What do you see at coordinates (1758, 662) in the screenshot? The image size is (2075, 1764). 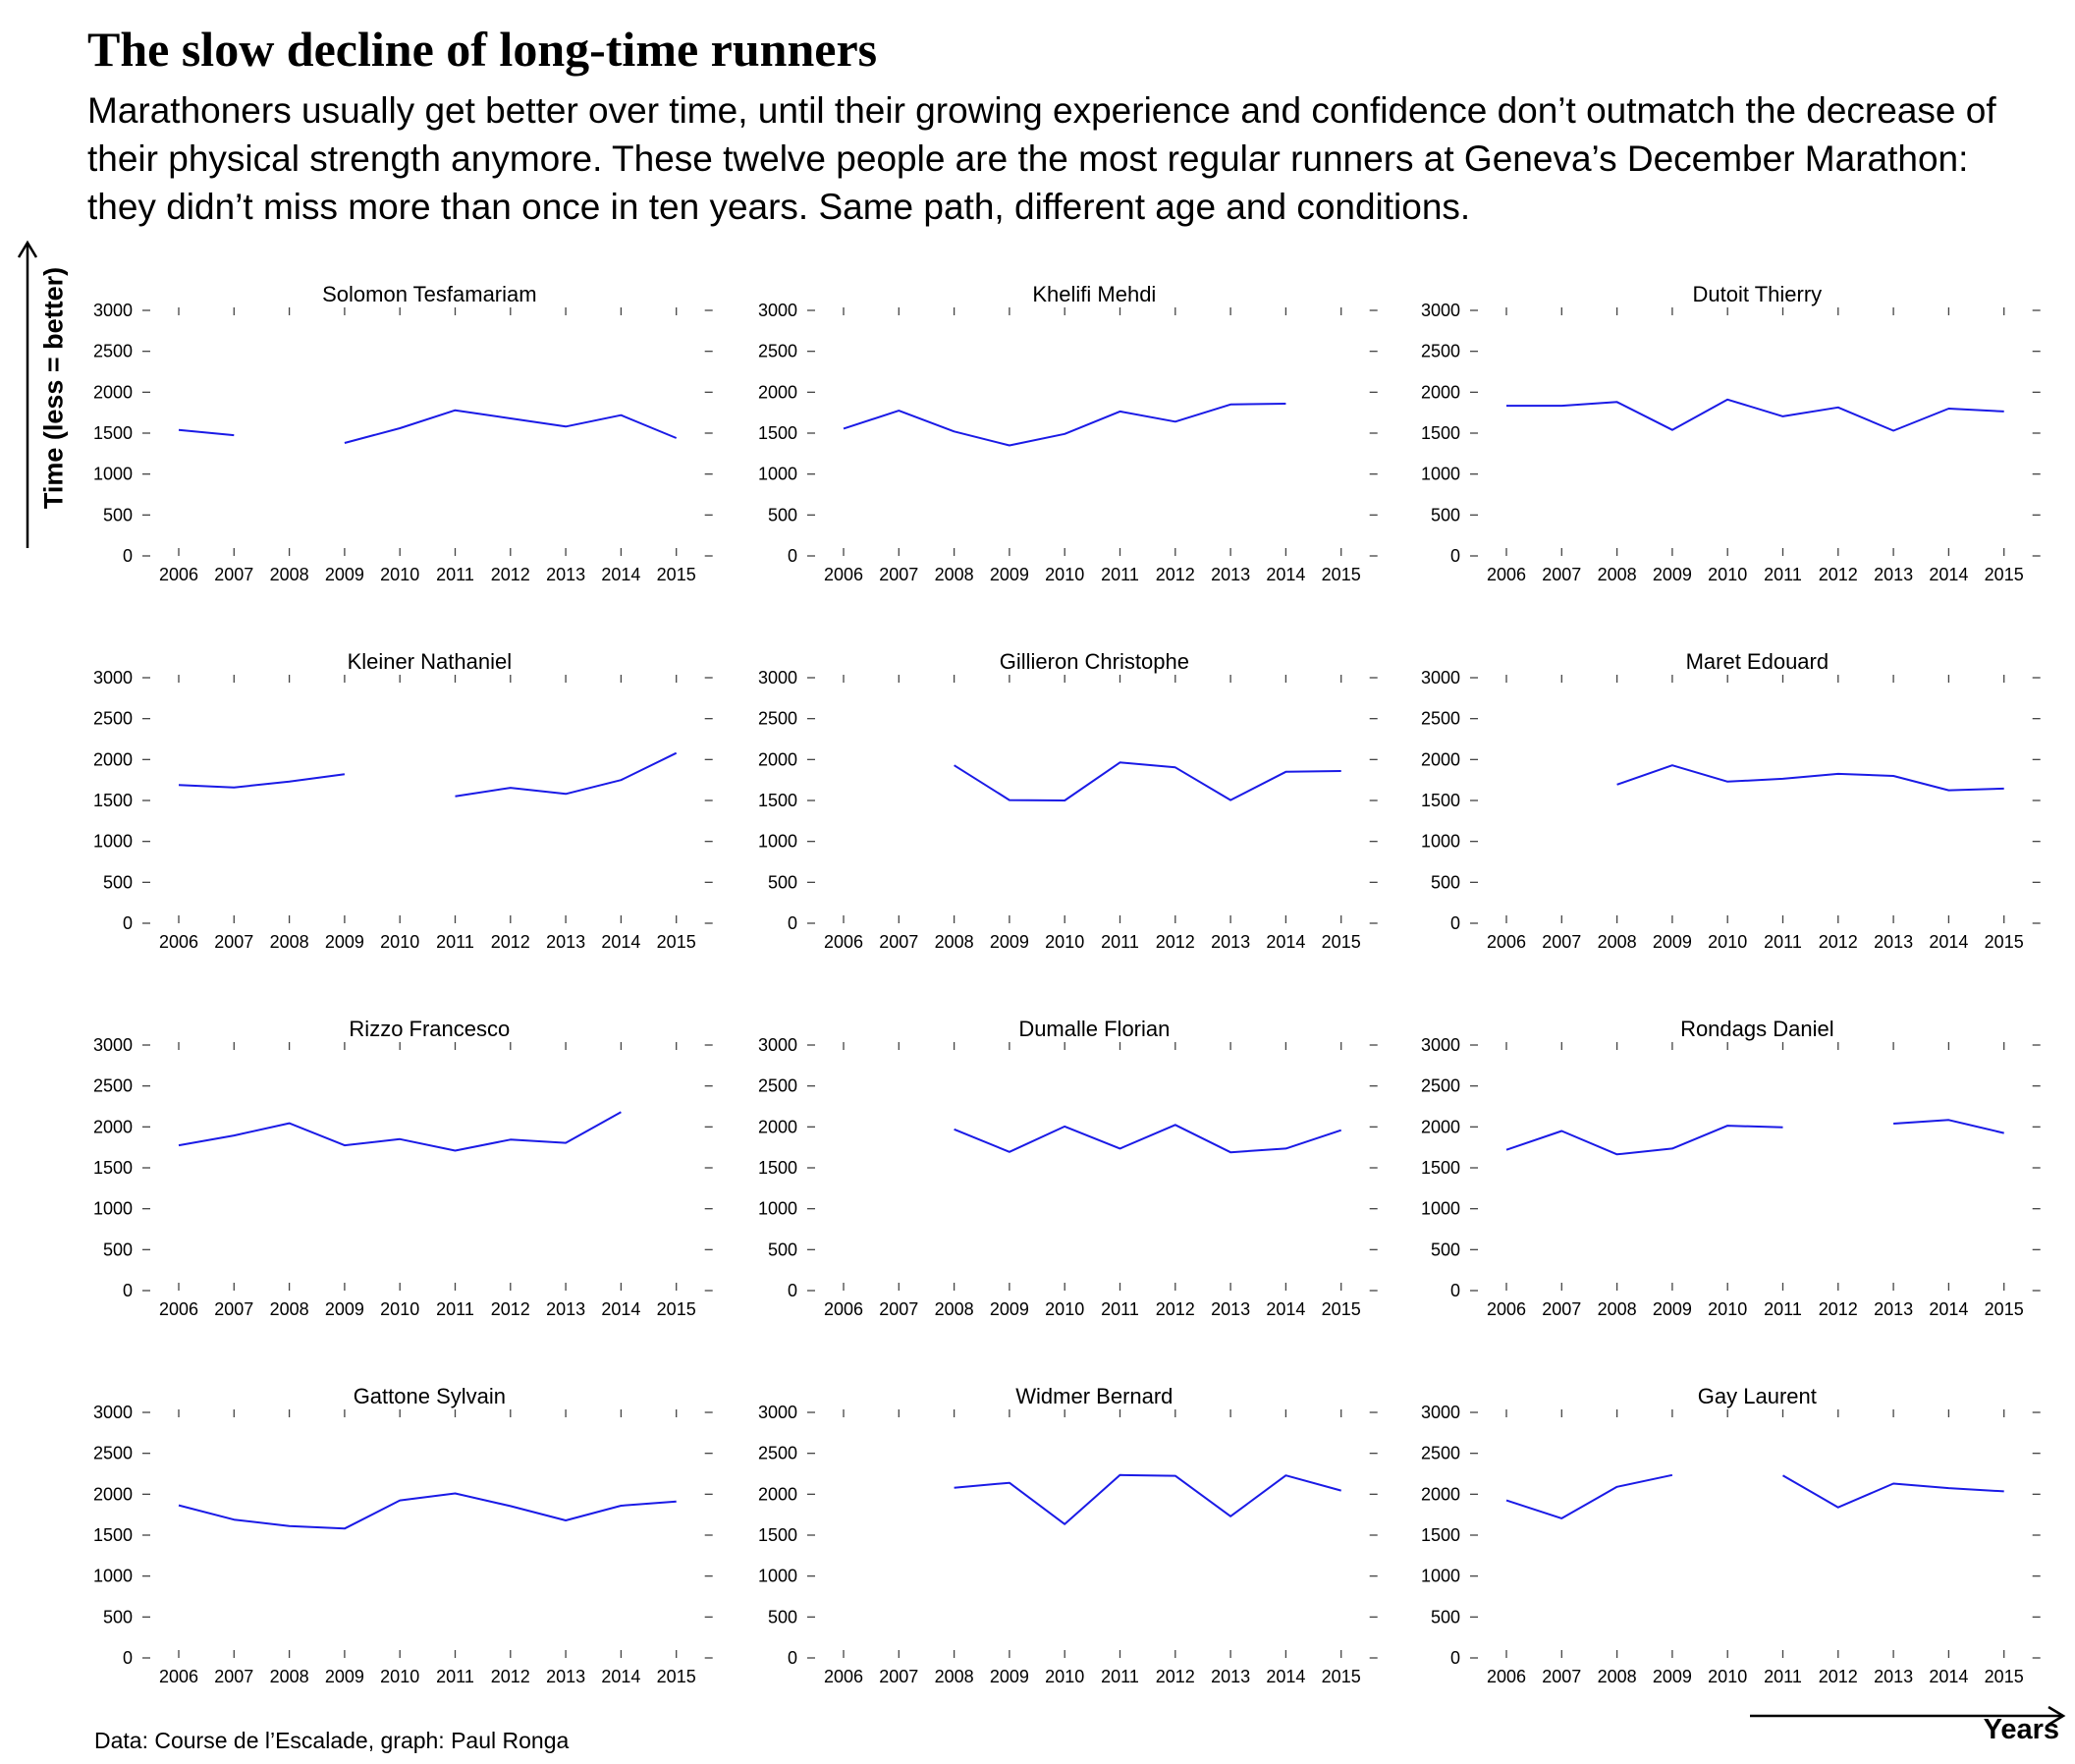 I see `panel-title: Maret Edouard` at bounding box center [1758, 662].